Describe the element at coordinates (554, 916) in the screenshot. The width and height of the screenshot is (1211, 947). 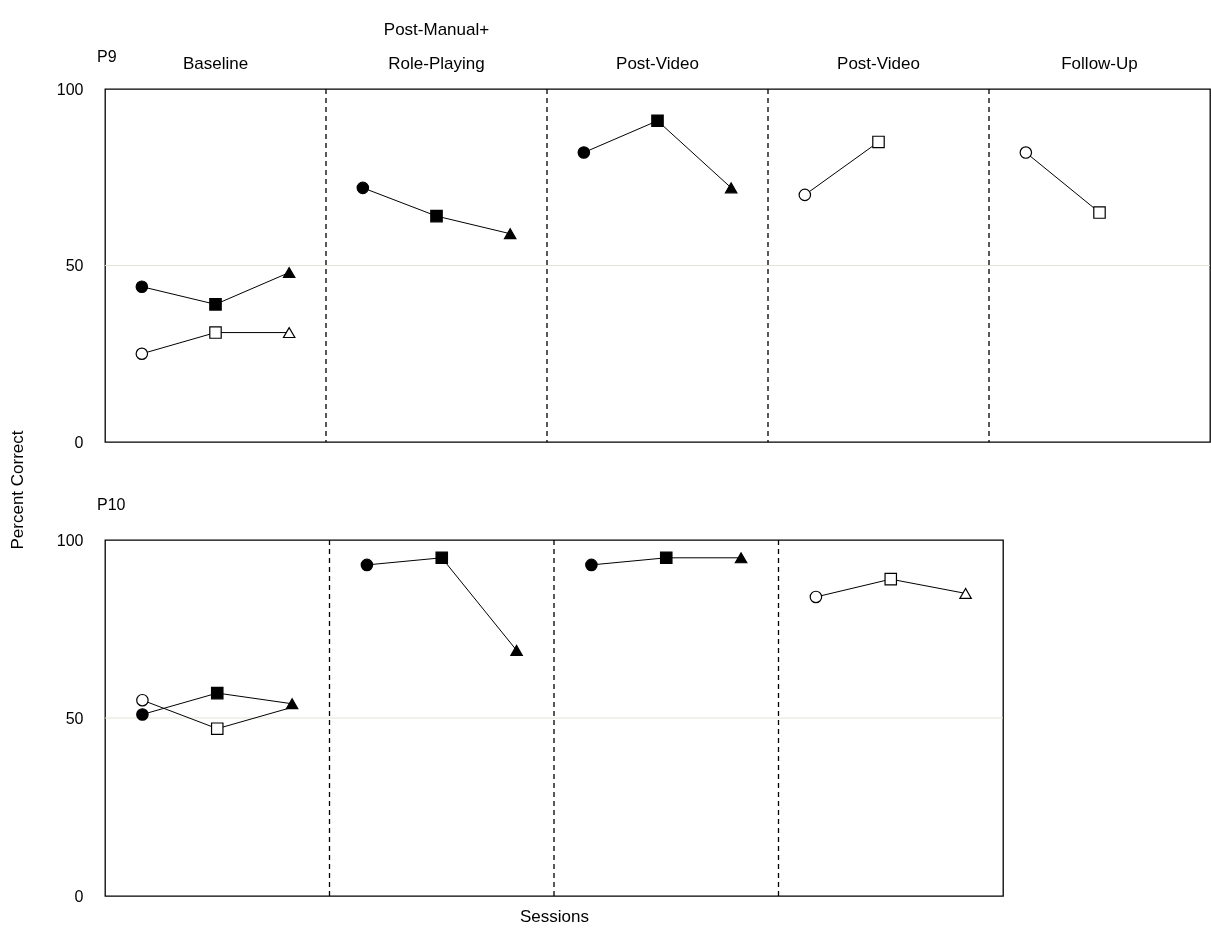
I see `x-axis-title: Sessions` at that location.